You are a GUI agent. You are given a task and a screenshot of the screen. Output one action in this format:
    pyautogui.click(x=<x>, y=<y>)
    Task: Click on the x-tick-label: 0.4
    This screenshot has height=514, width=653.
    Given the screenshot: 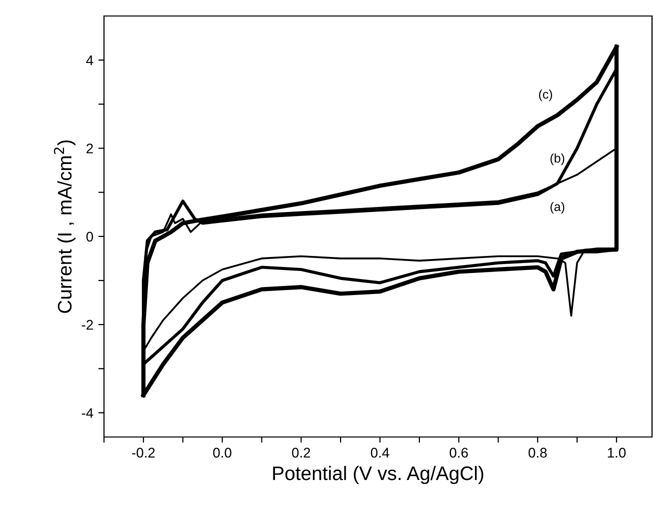 What is the action you would take?
    pyautogui.click(x=380, y=453)
    